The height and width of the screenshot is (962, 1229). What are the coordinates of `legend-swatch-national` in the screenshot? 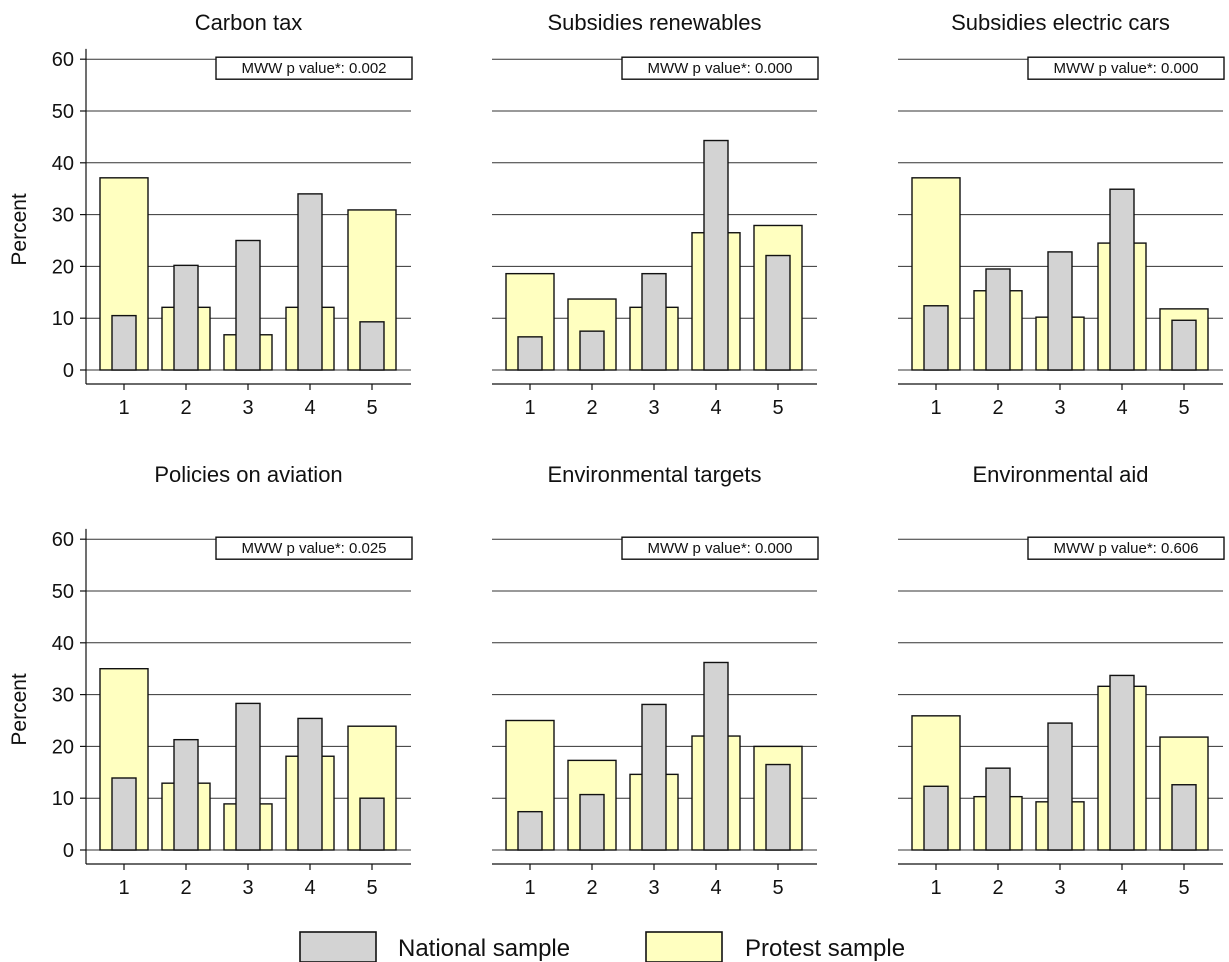 It's located at (338, 946).